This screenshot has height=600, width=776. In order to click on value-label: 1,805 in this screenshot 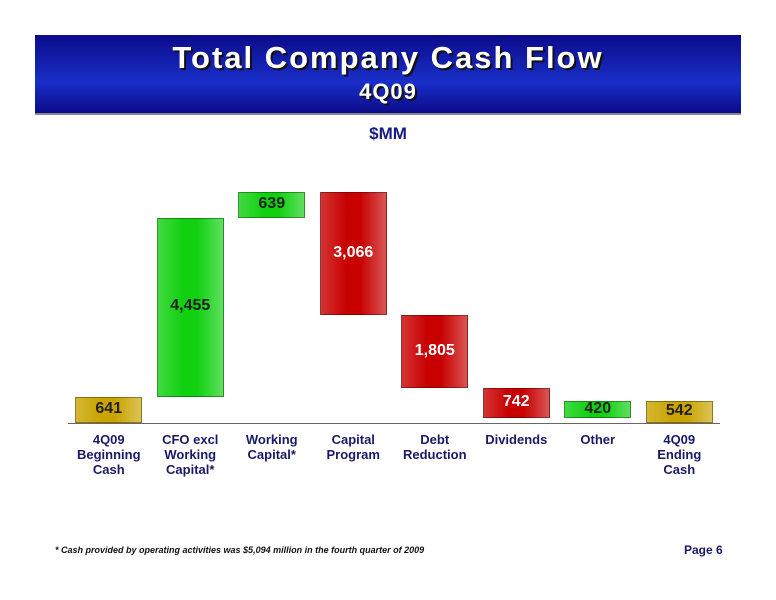, I will do `click(434, 350)`.